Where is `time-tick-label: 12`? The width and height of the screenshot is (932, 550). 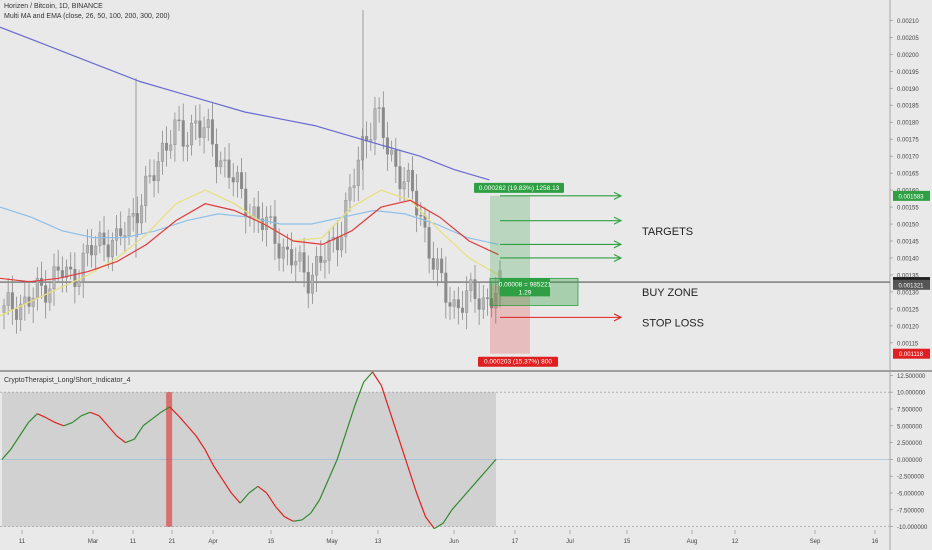
time-tick-label: 12 is located at coordinates (735, 542).